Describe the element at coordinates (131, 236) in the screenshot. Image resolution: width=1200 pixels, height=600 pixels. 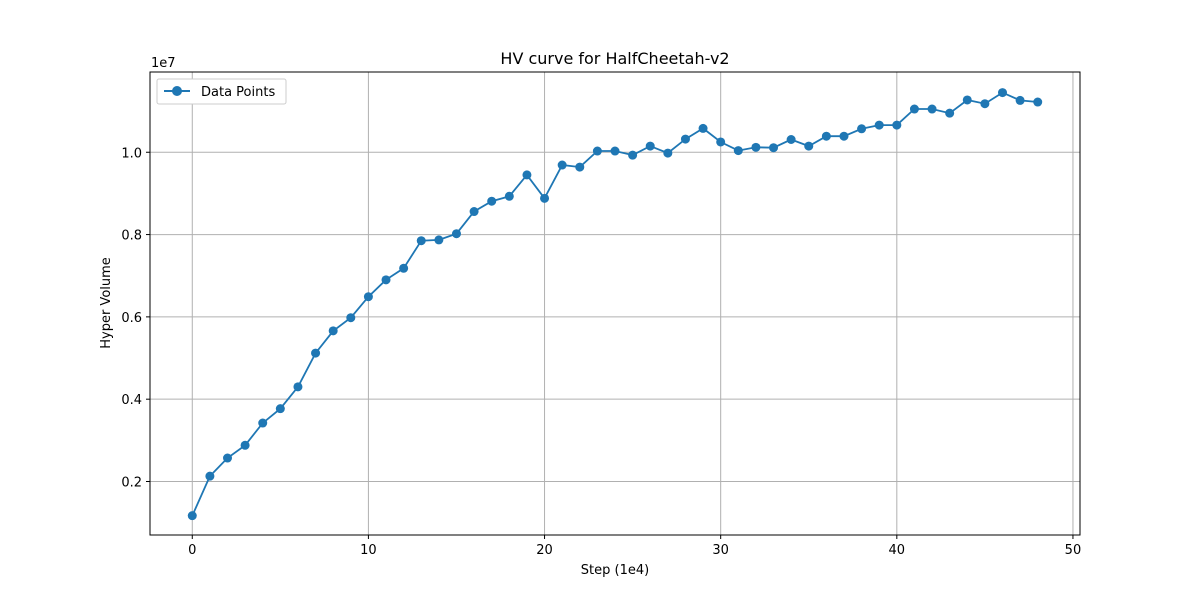
I see `y-tick-label: 0.8` at that location.